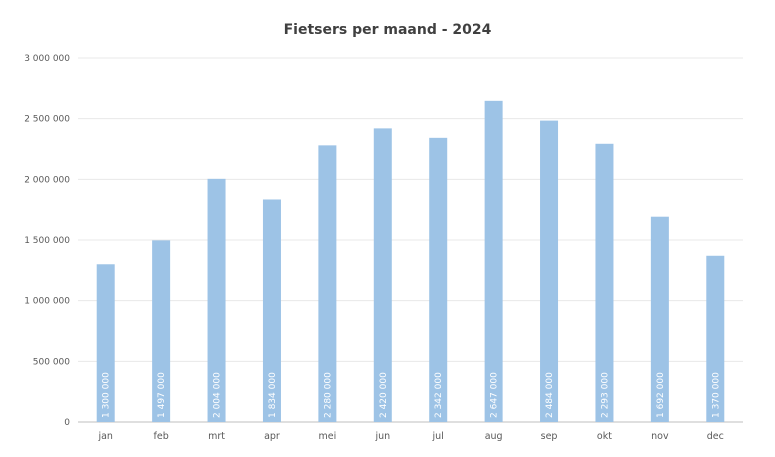  I want to click on x-tick-label: apr, so click(272, 436).